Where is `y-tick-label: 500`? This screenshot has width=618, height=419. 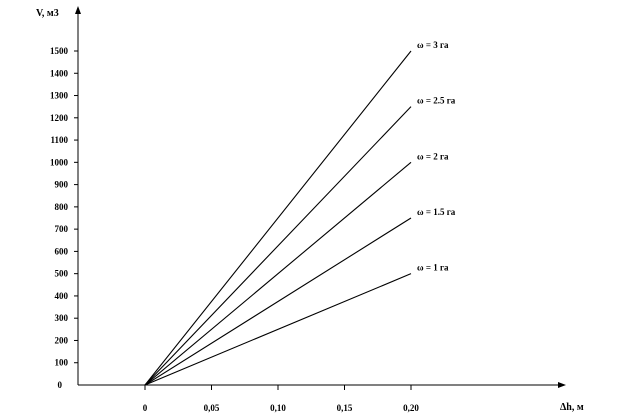
y-tick-label: 500 is located at coordinates (62, 274).